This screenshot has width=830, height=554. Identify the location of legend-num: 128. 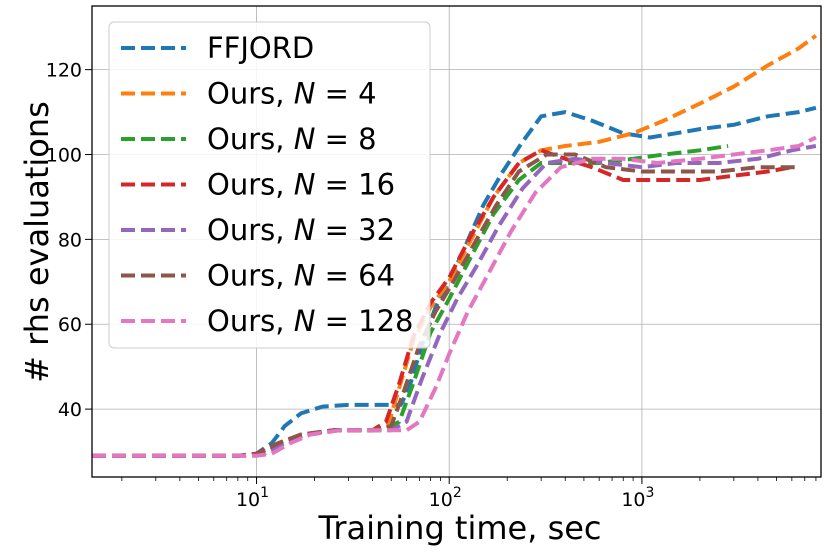
(385, 321).